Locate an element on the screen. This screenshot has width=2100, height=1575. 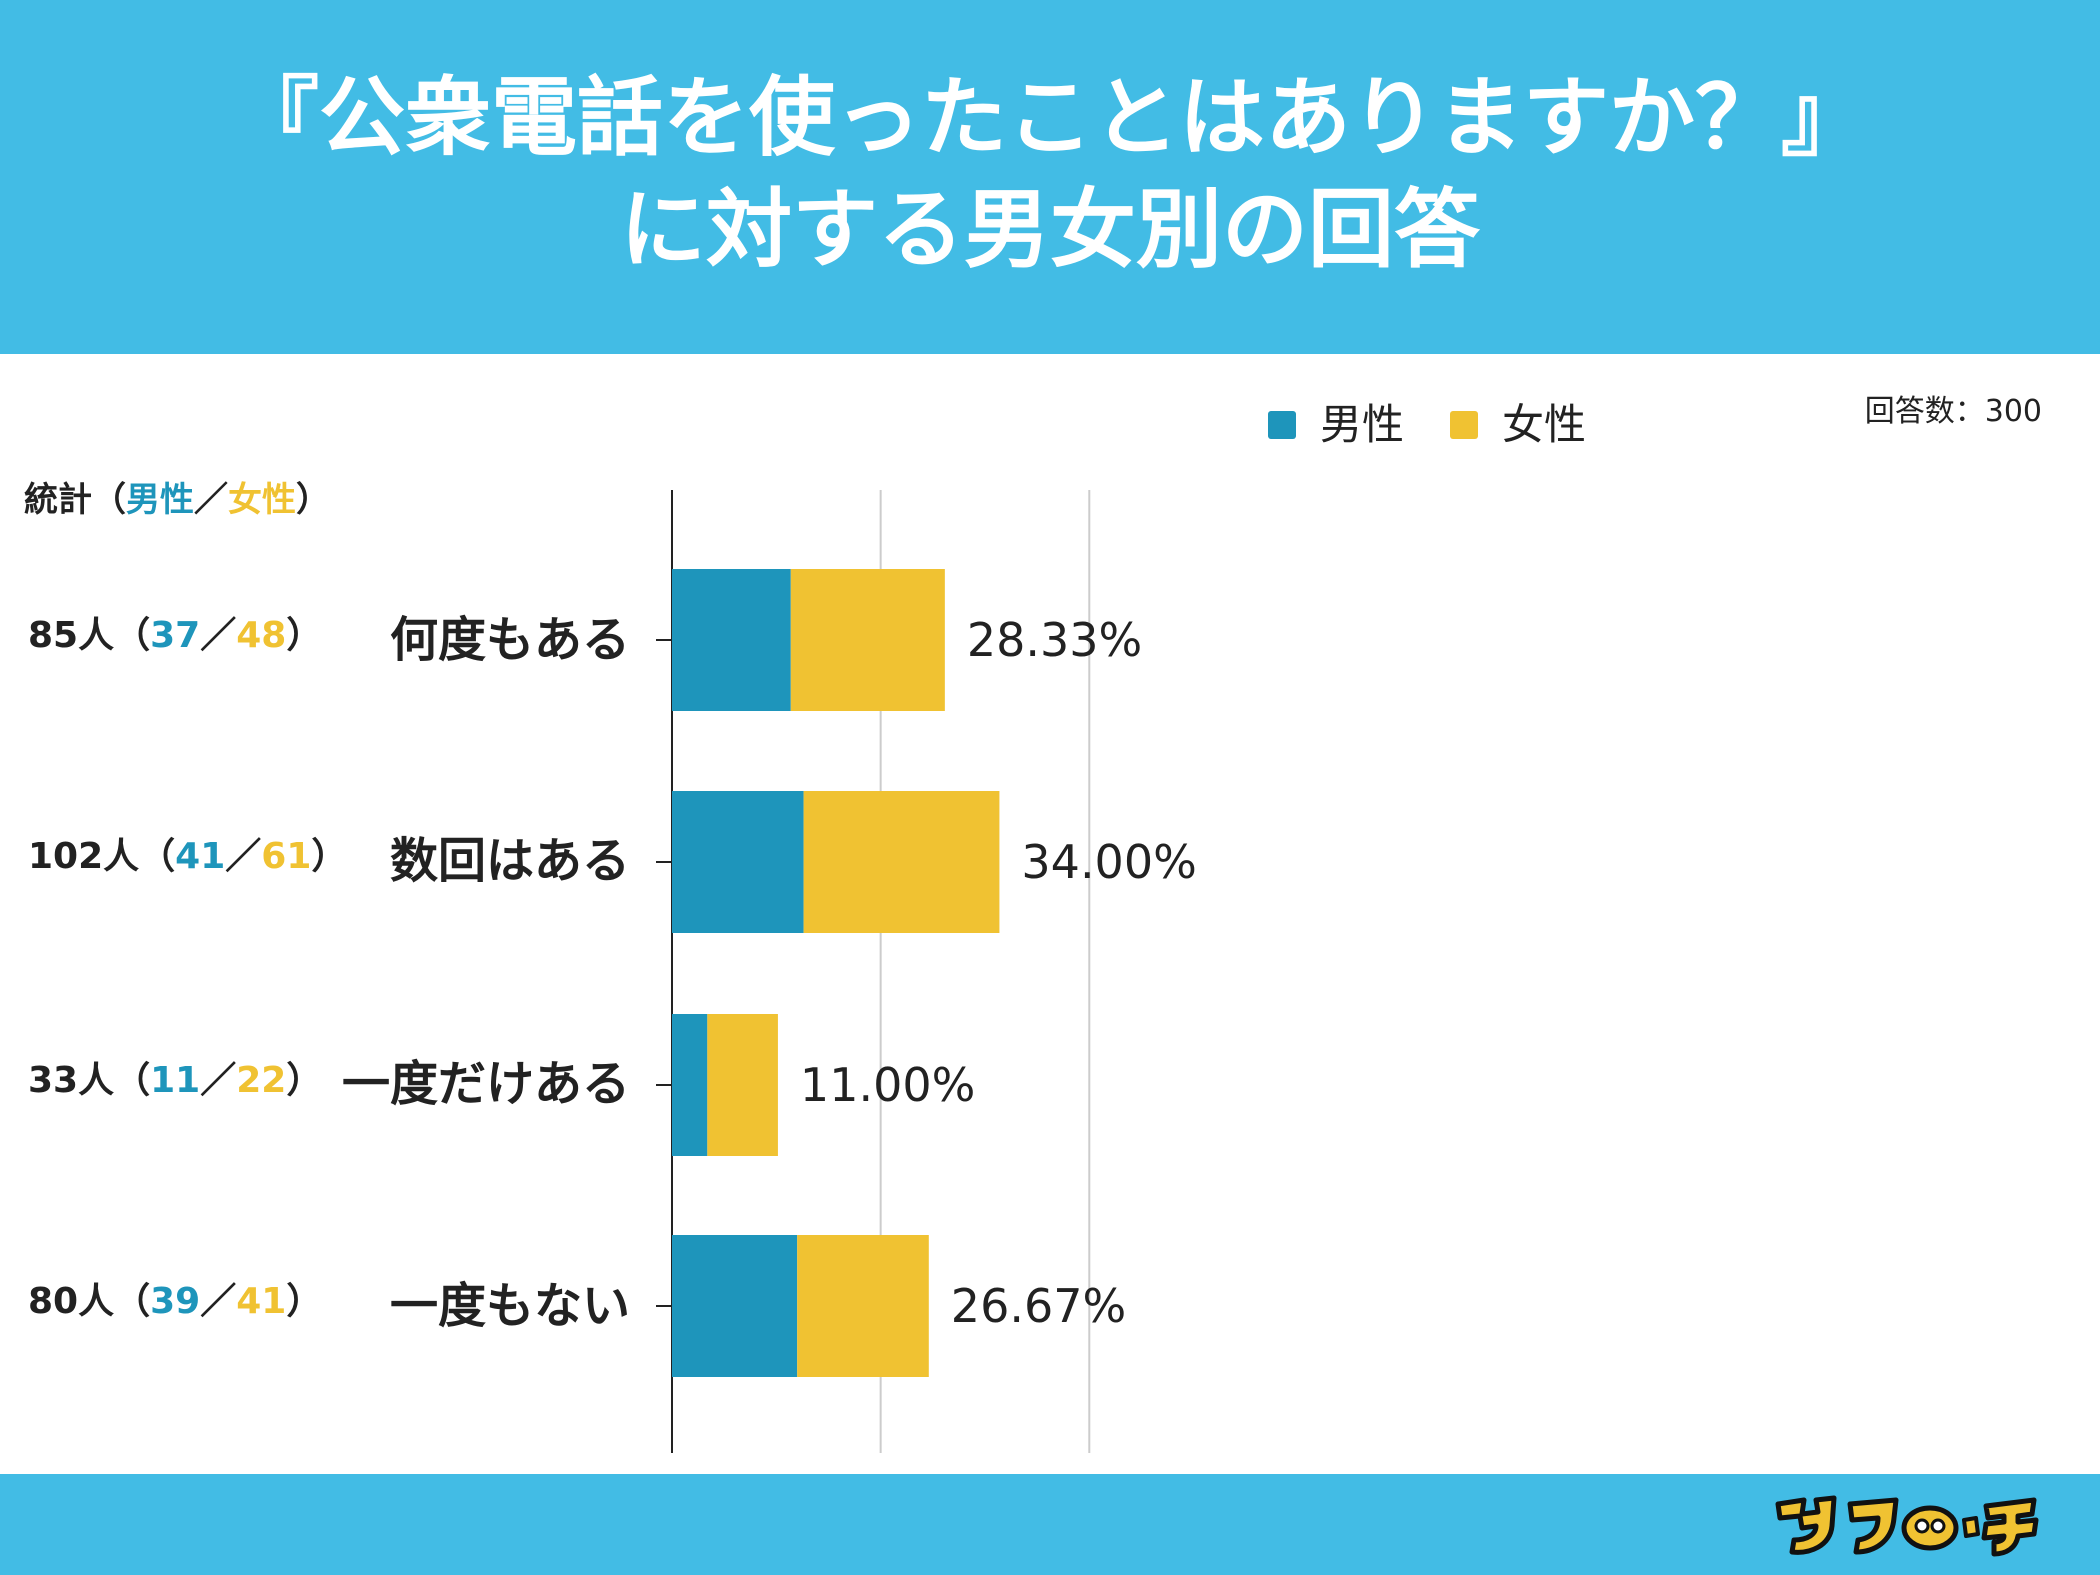
row-stat-female: 48 is located at coordinates (261, 635).